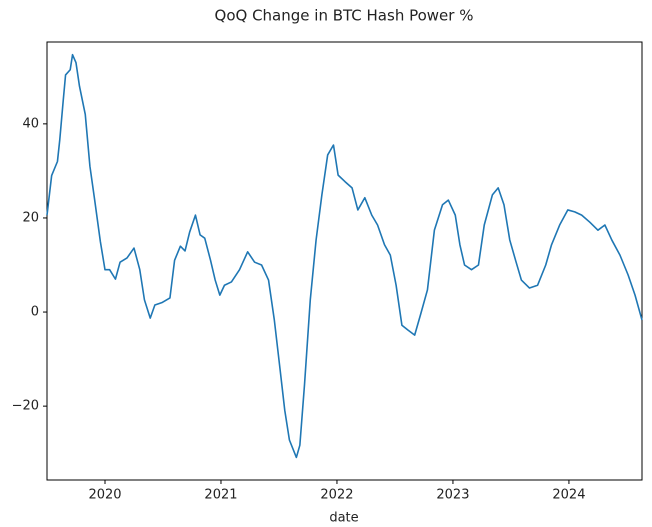 The image size is (652, 527). What do you see at coordinates (344, 16) in the screenshot?
I see `chart-title: QoQ Change in BTC Hash Power %` at bounding box center [344, 16].